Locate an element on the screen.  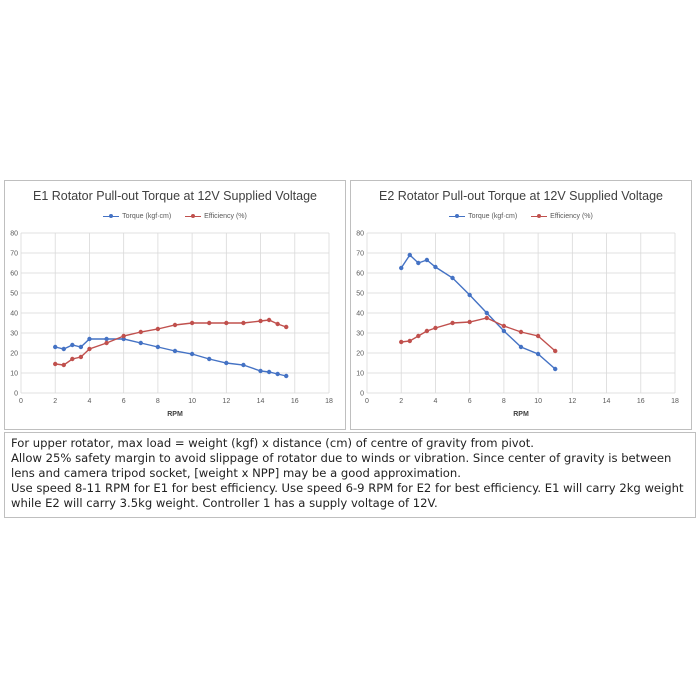
x-tick-label: 0 is located at coordinates (367, 401).